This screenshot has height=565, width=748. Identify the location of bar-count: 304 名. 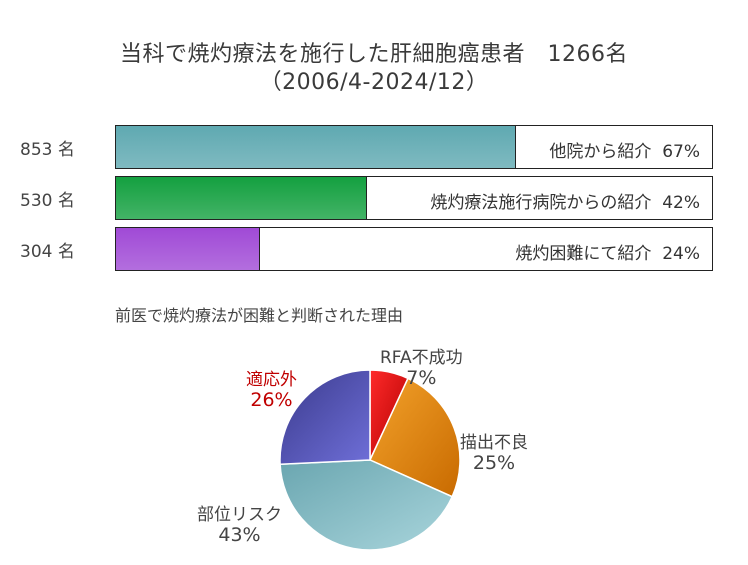
(47, 252).